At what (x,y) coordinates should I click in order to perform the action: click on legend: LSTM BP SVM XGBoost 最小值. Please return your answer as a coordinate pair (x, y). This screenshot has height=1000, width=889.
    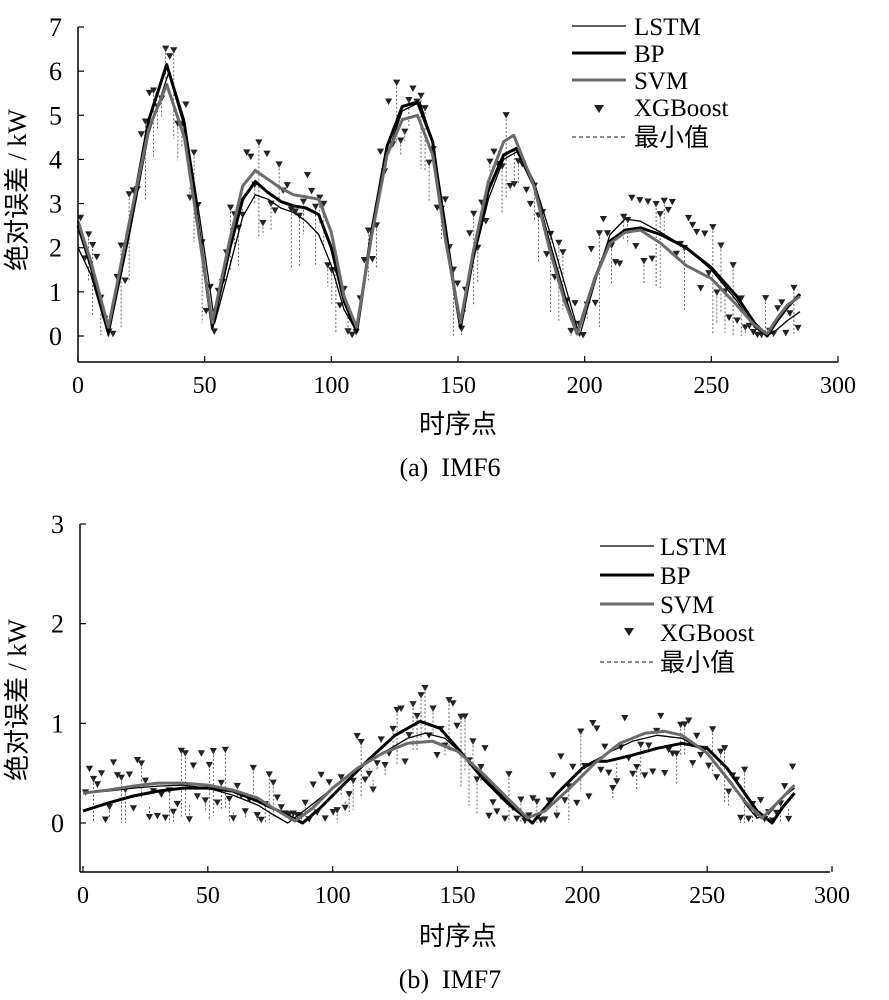
    Looking at the image, I should click on (677, 605).